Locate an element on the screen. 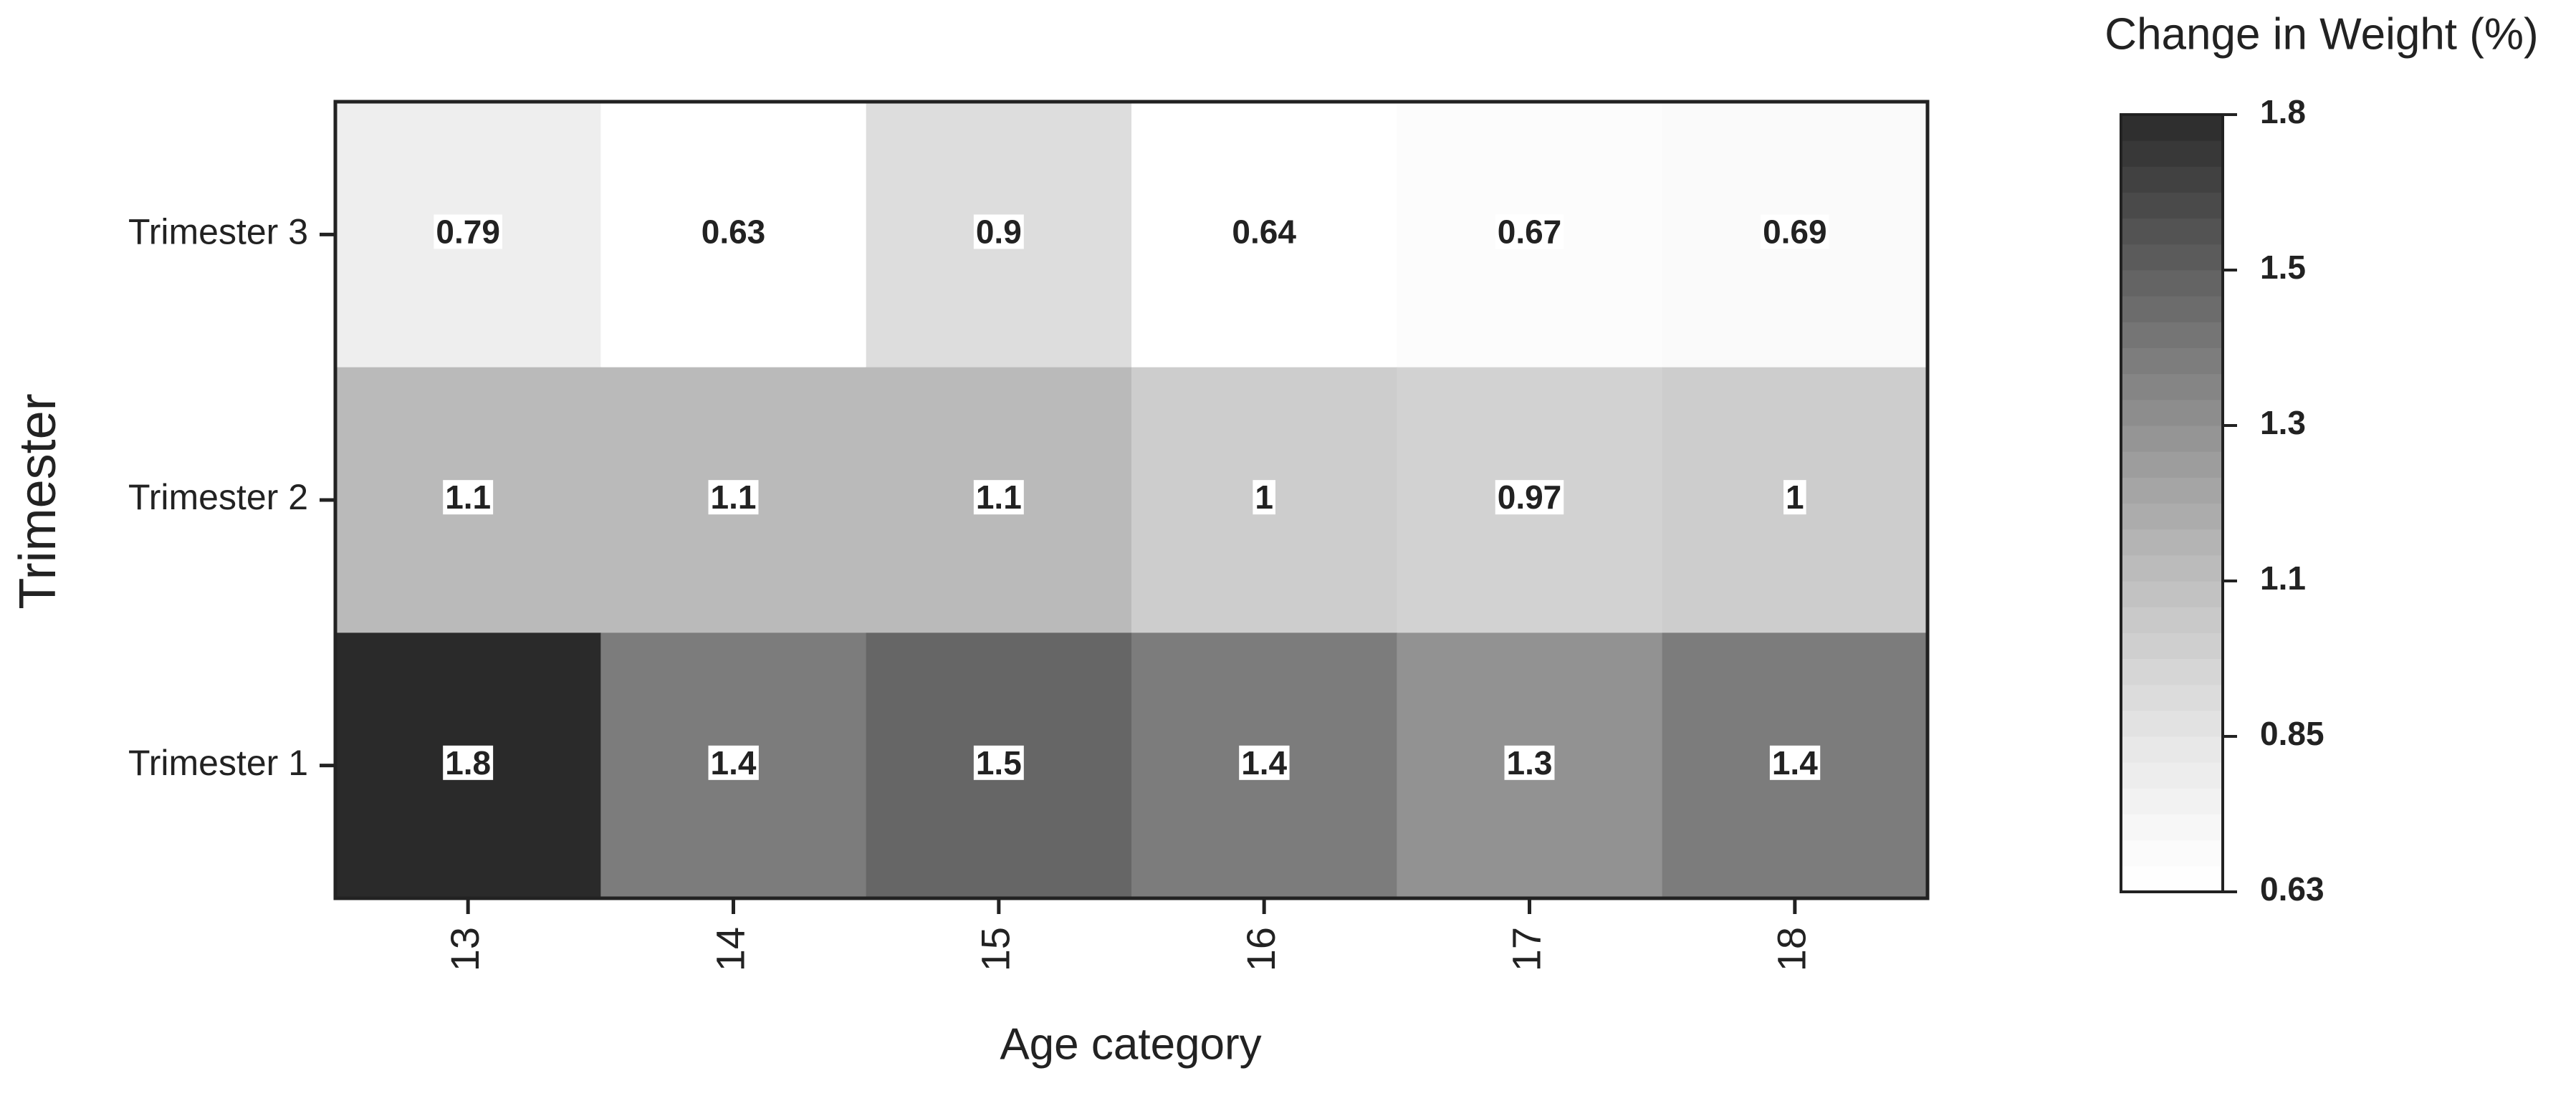 The width and height of the screenshot is (2576, 1101). value-label: 0.67 is located at coordinates (1530, 231).